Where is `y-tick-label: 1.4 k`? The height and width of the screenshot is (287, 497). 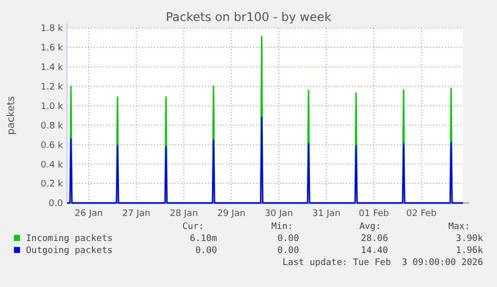 y-tick-label: 1.4 k is located at coordinates (52, 68).